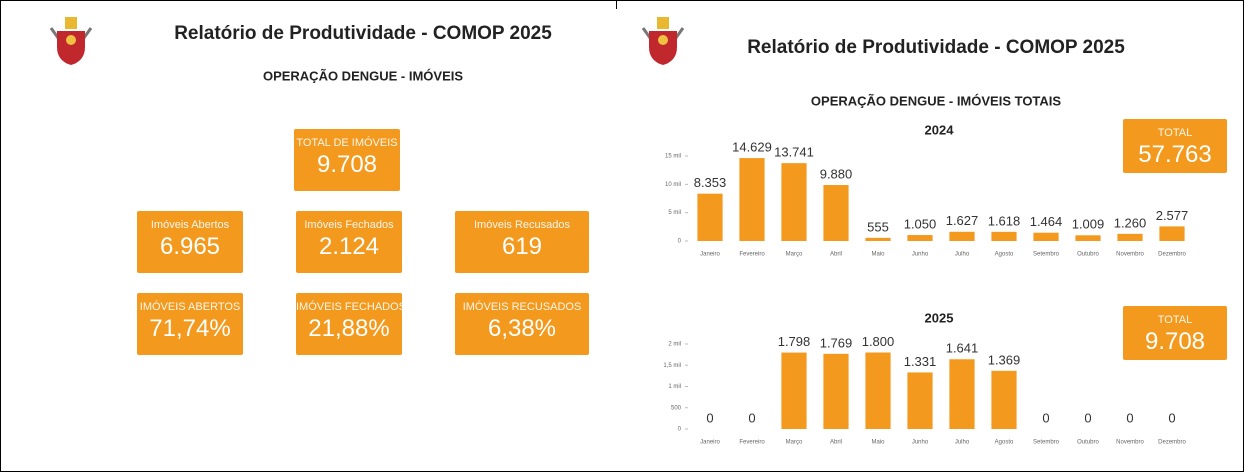  I want to click on value-label: 1.798, so click(794, 341).